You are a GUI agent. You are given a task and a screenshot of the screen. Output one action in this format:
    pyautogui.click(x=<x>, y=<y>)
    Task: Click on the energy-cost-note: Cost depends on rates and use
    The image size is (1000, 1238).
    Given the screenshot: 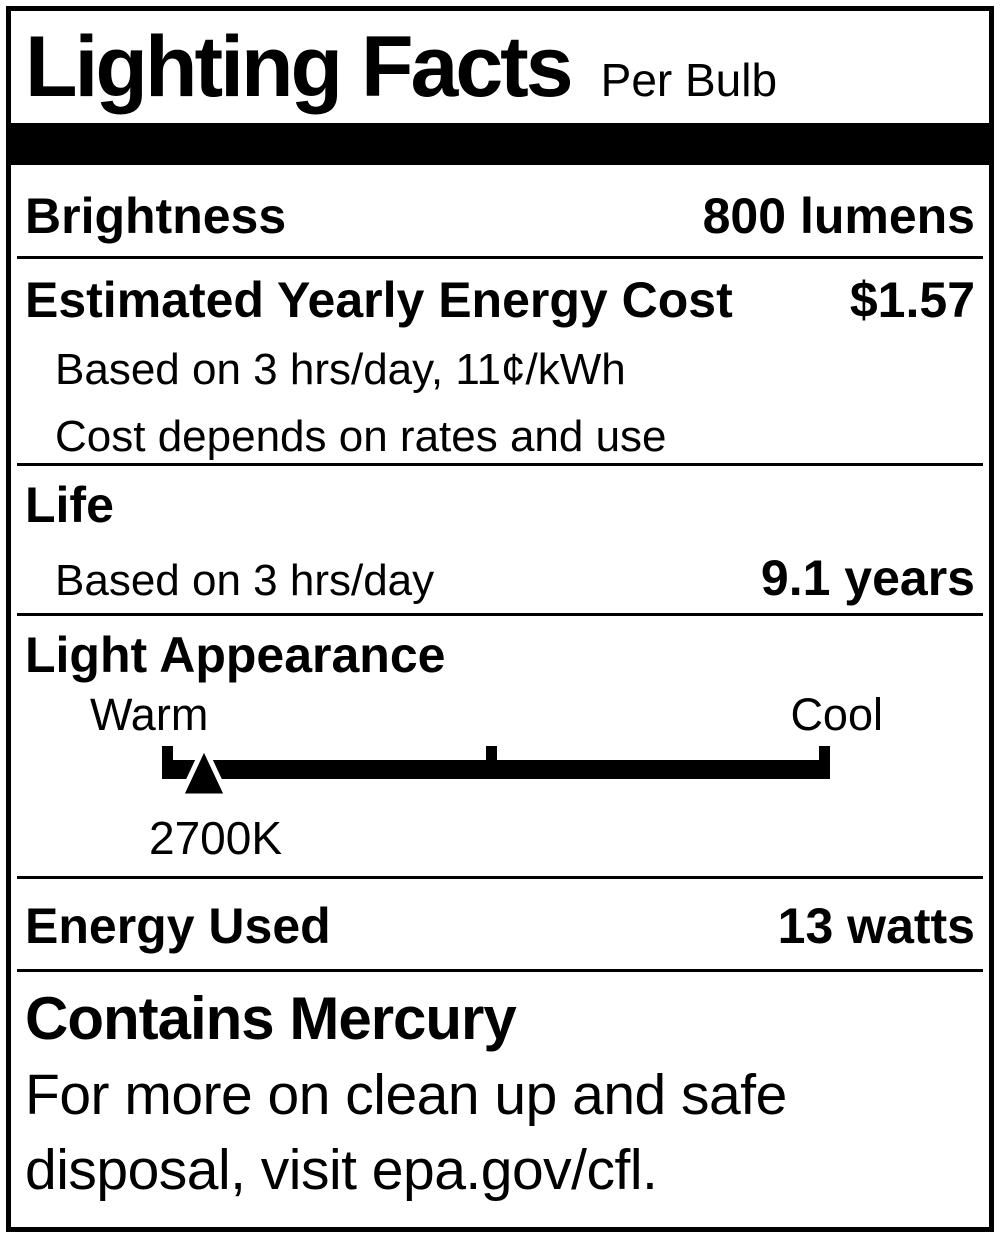 What is the action you would take?
    pyautogui.click(x=361, y=436)
    